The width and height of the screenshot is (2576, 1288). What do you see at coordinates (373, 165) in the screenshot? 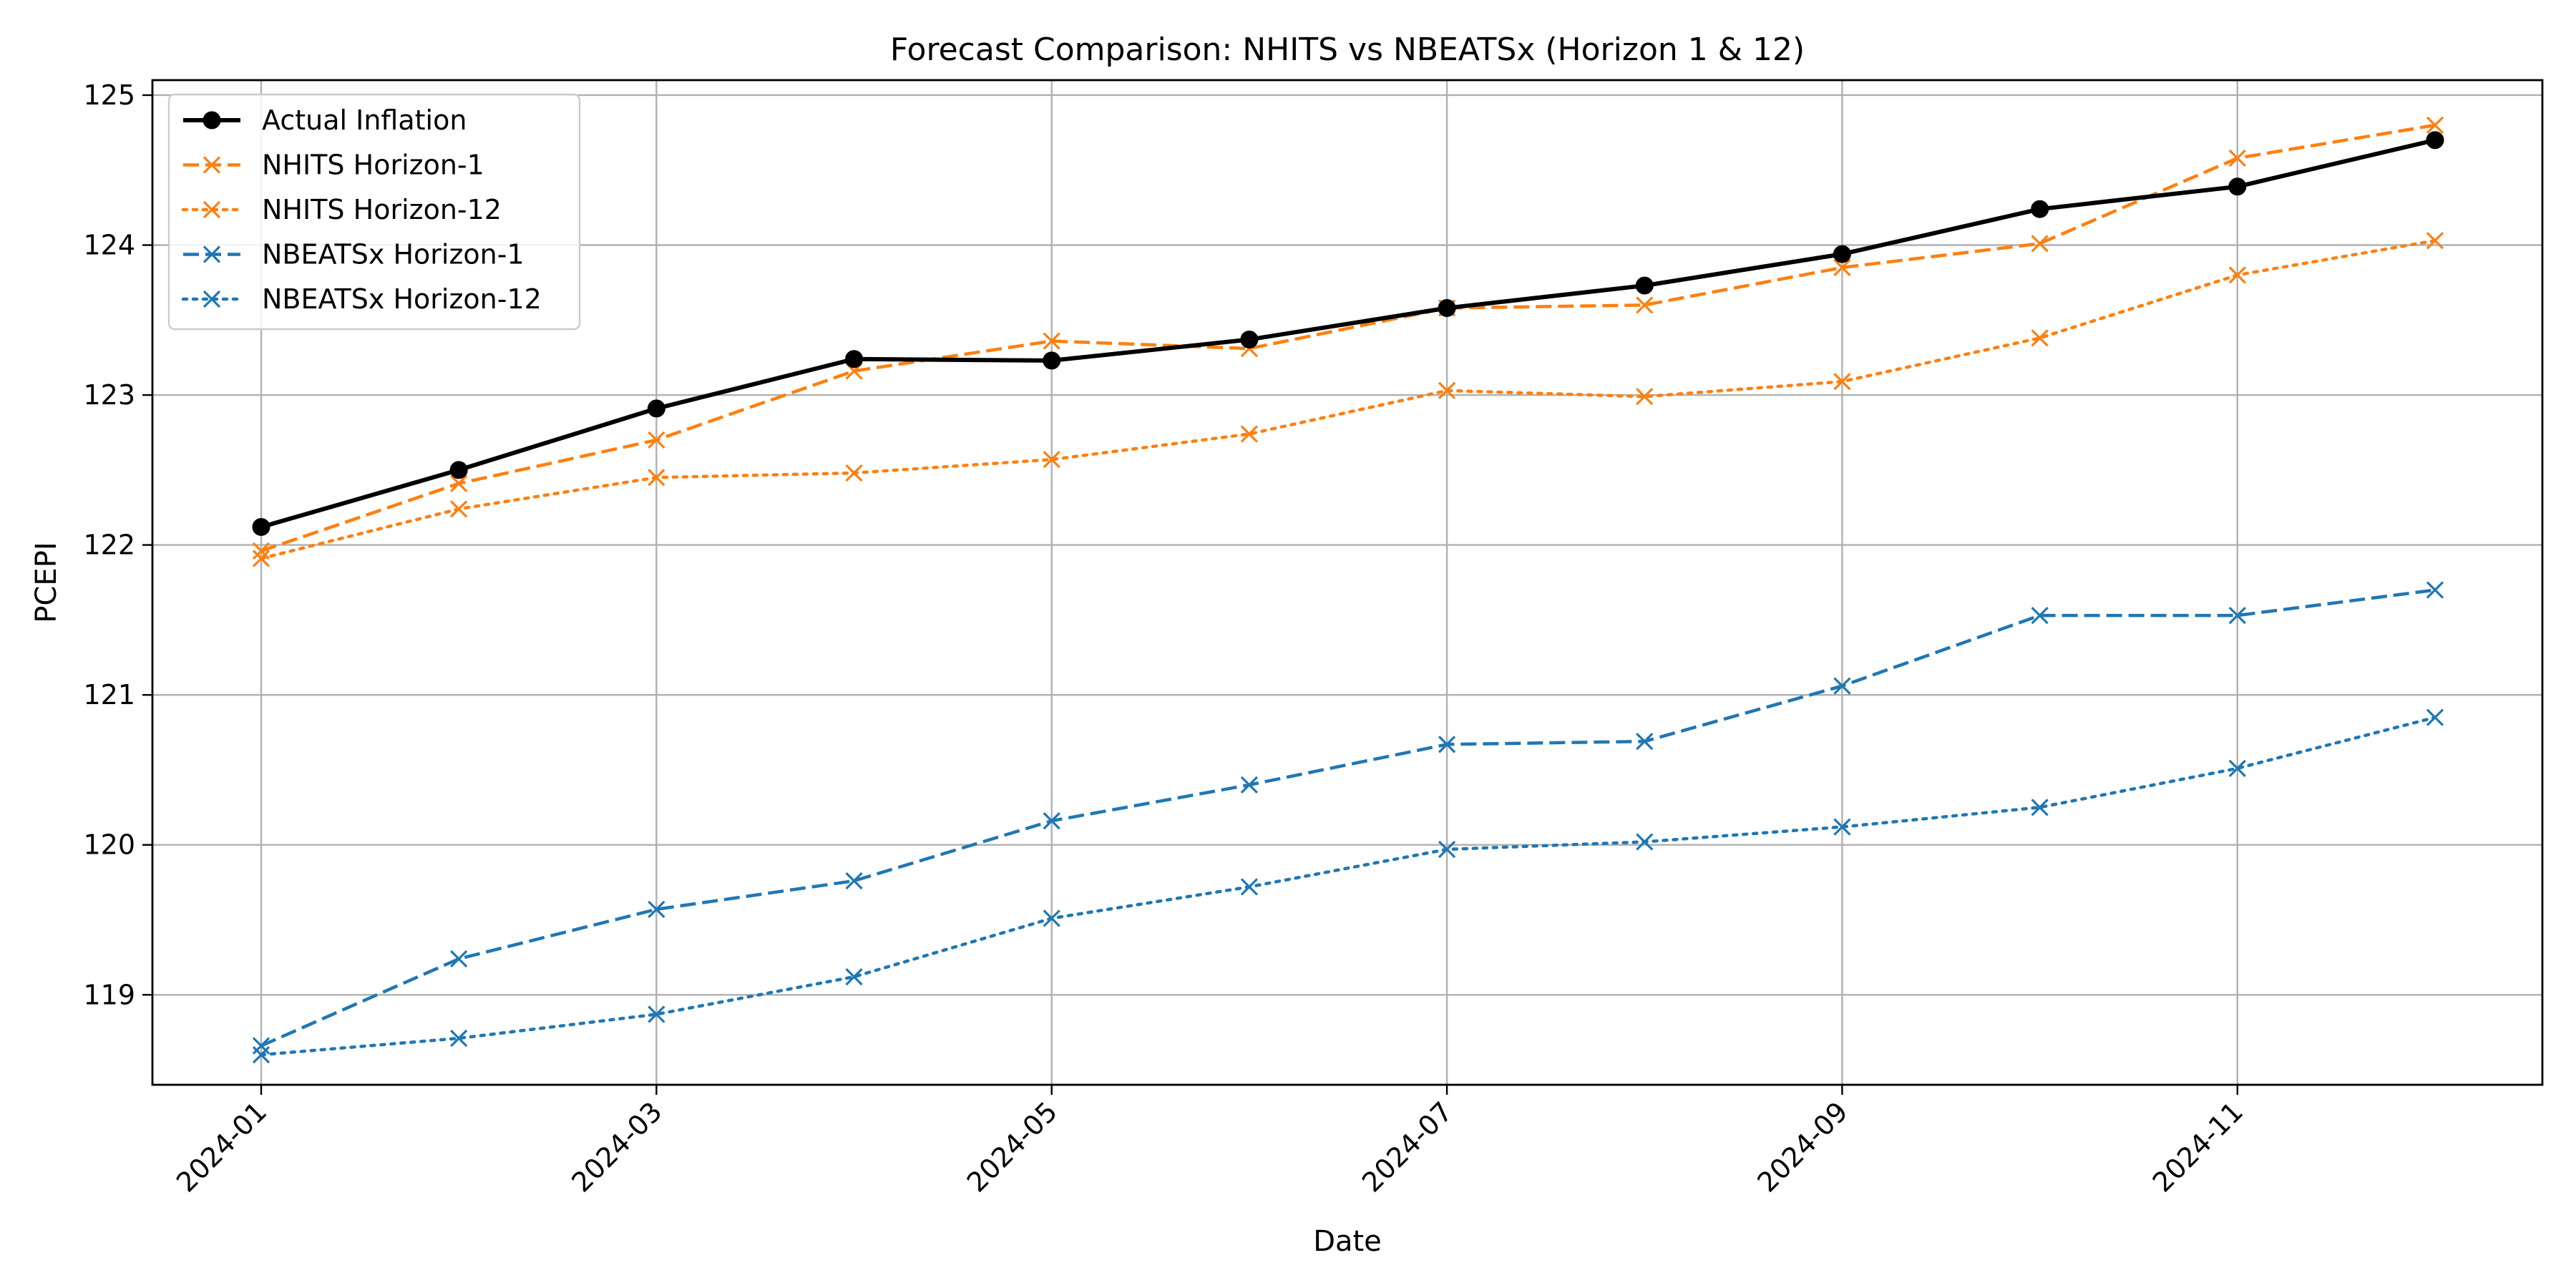
I see `legend-label: NHITS Horizon-1` at bounding box center [373, 165].